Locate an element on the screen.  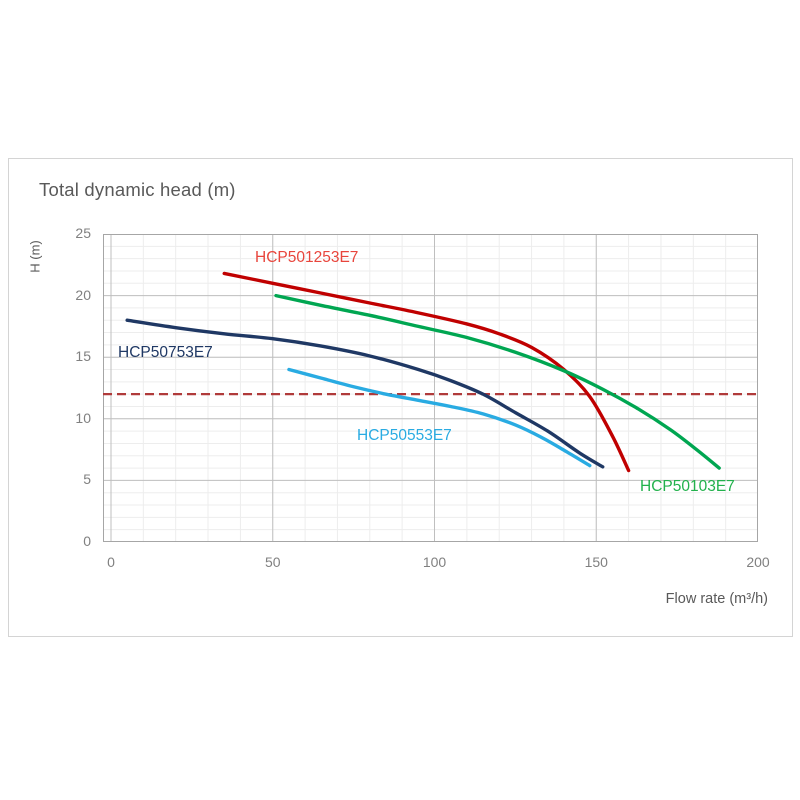
series-curve-HCP501253E7 is located at coordinates (426, 372).